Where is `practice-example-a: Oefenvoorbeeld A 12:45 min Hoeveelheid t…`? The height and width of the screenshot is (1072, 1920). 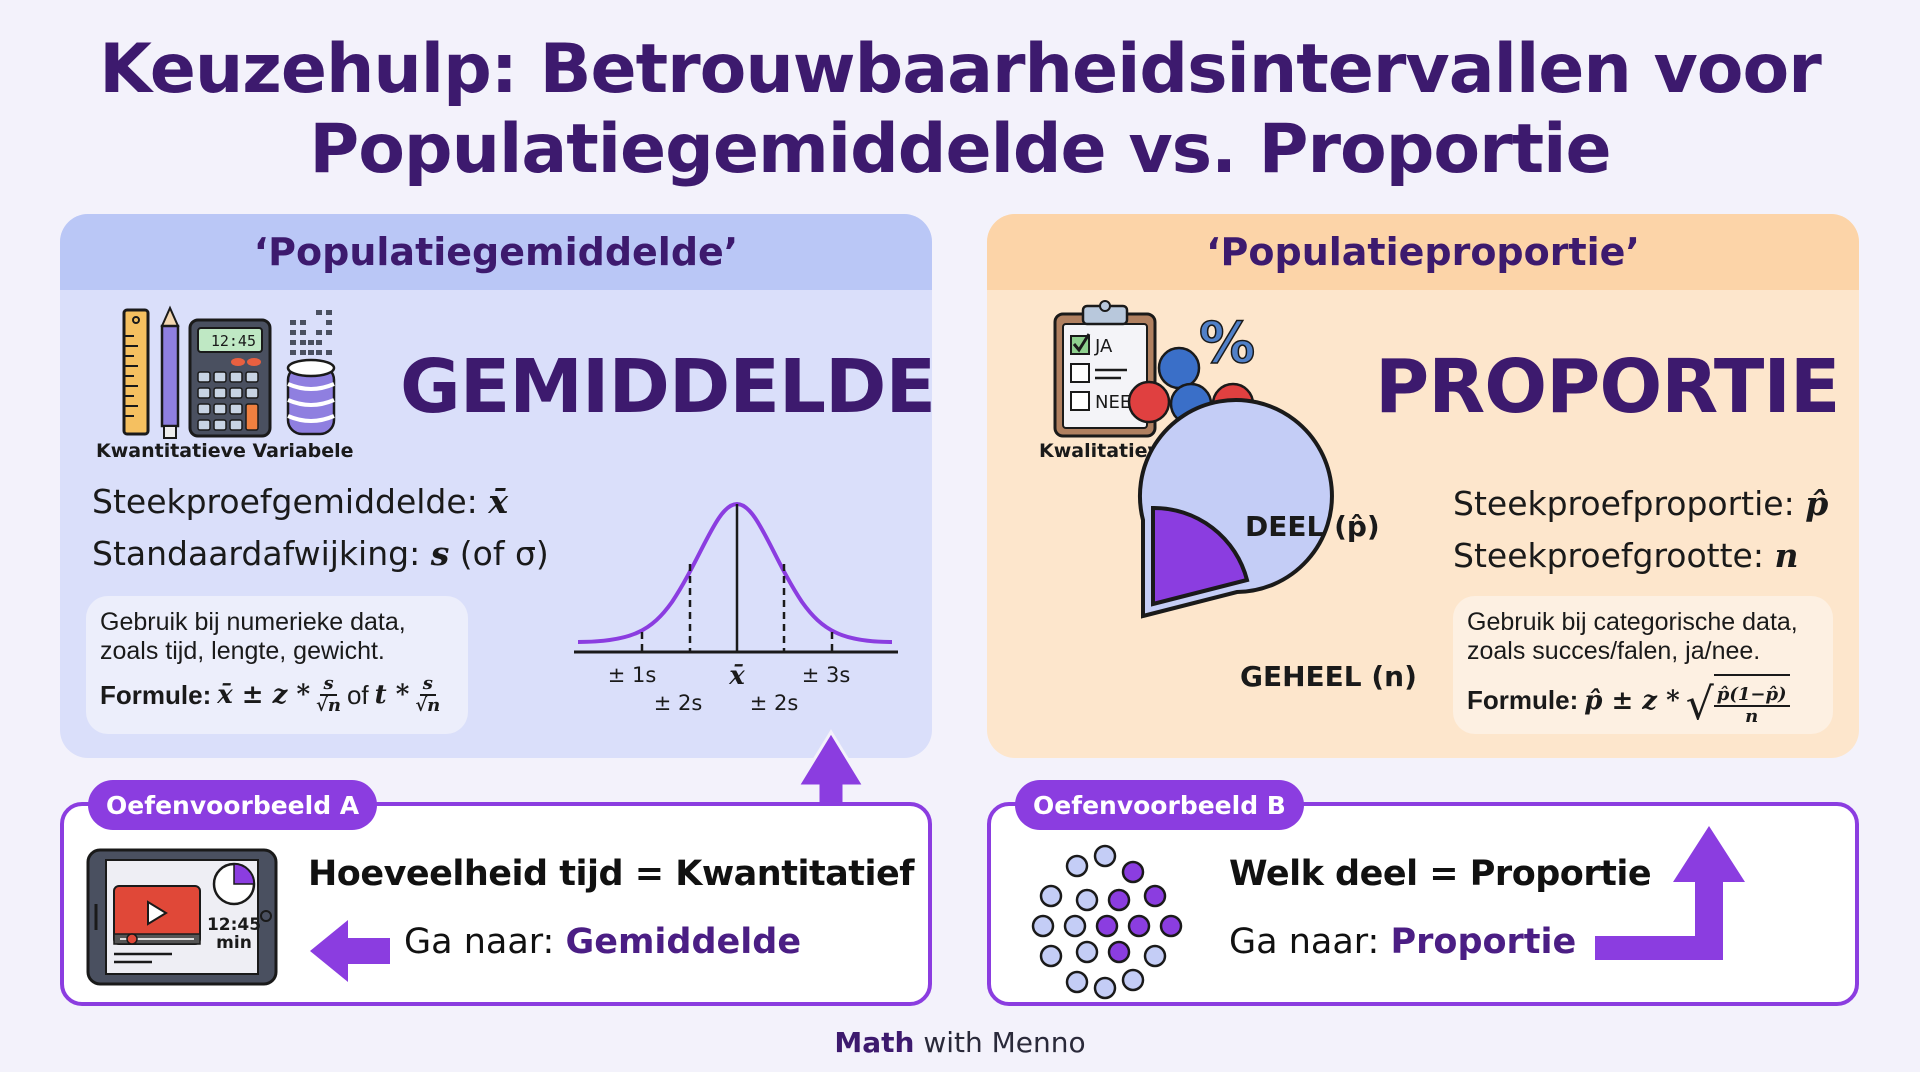
practice-example-a: Oefenvoorbeeld A 12:45 min Hoeveelheid t… is located at coordinates (496, 893).